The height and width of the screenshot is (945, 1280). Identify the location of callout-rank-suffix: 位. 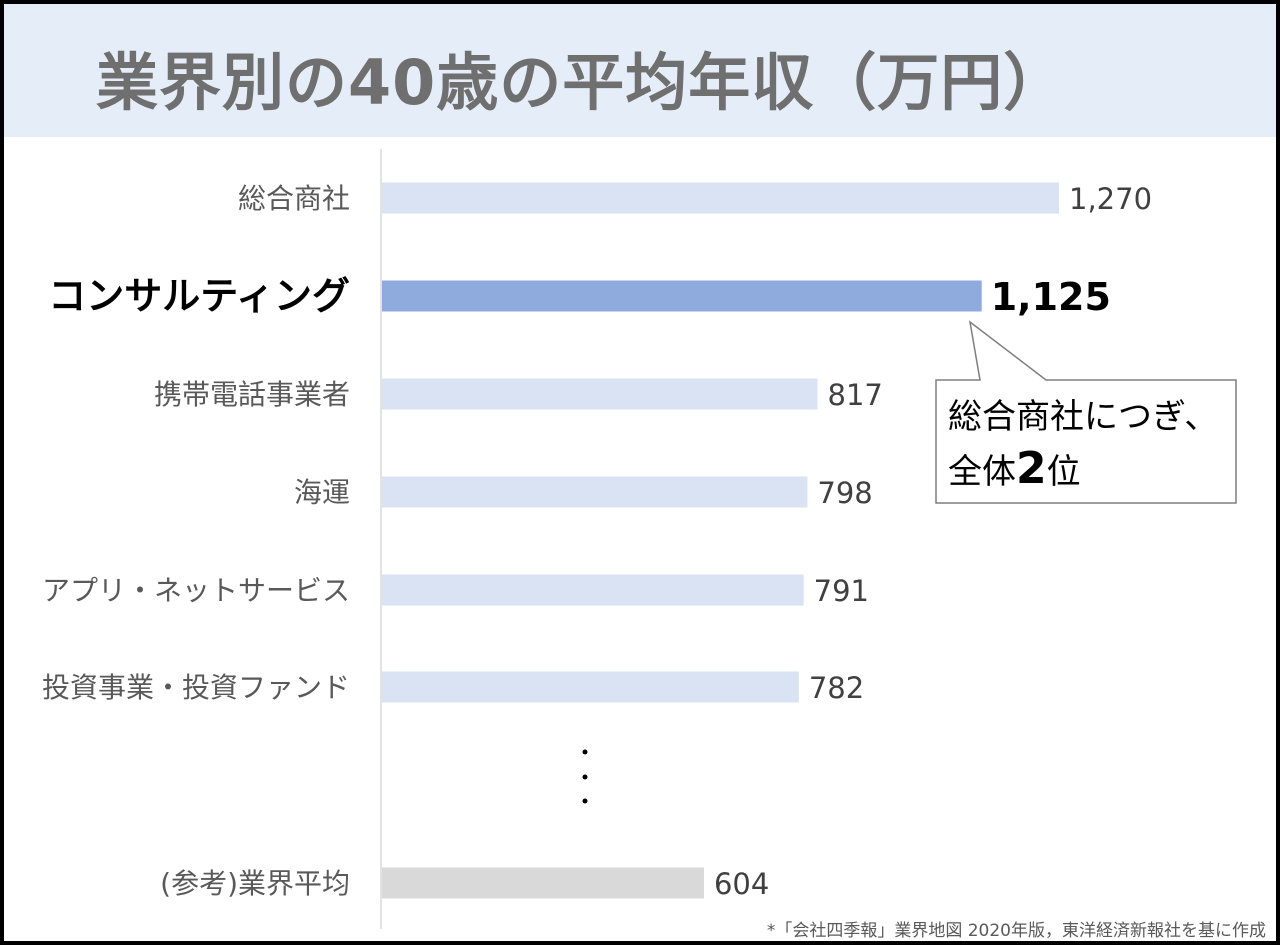
(1063, 472).